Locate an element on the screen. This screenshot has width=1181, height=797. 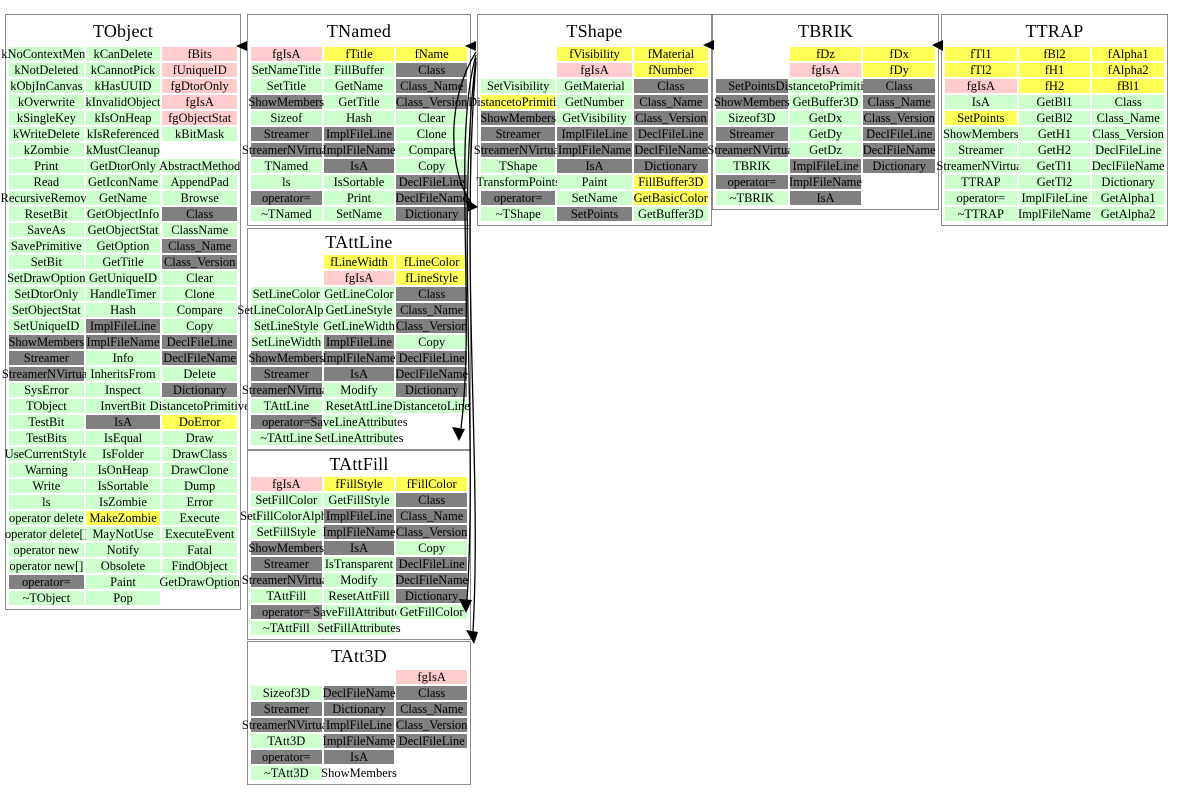
member-cell: fH1 is located at coordinates (1054, 70).